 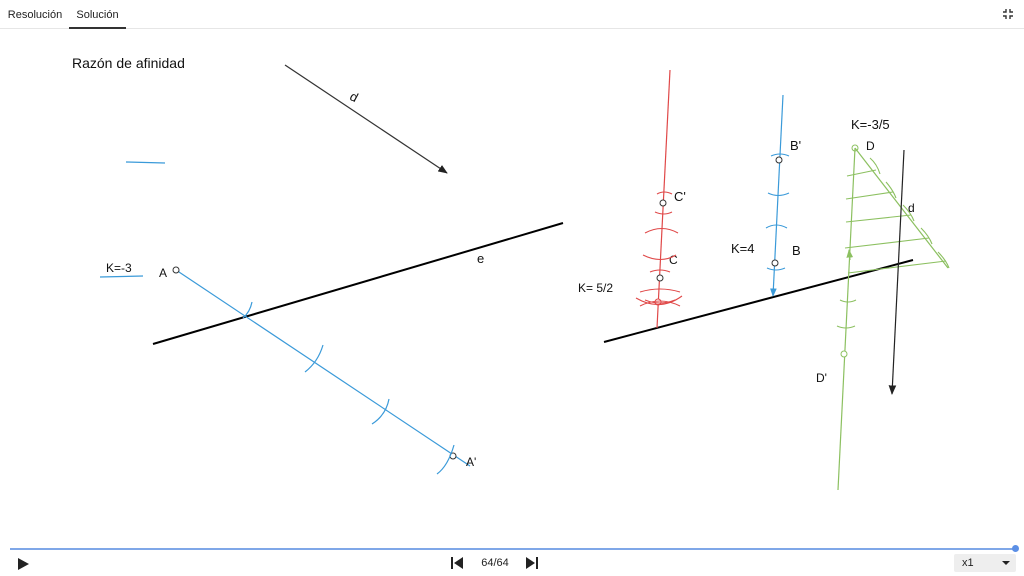 I want to click on point-d-prime, so click(x=844, y=354).